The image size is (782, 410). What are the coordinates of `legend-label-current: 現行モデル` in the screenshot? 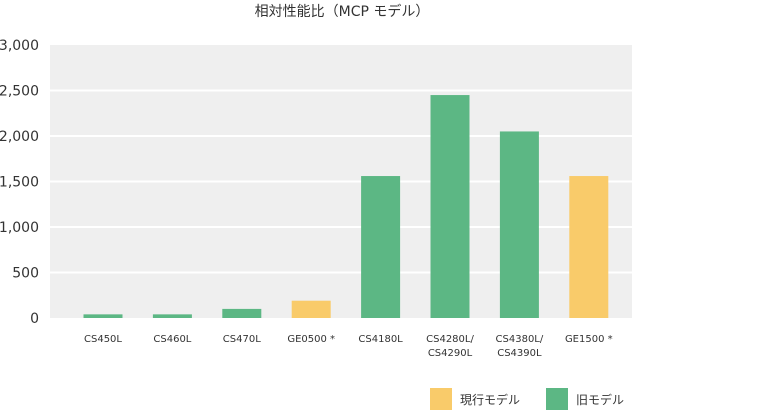 It's located at (490, 399).